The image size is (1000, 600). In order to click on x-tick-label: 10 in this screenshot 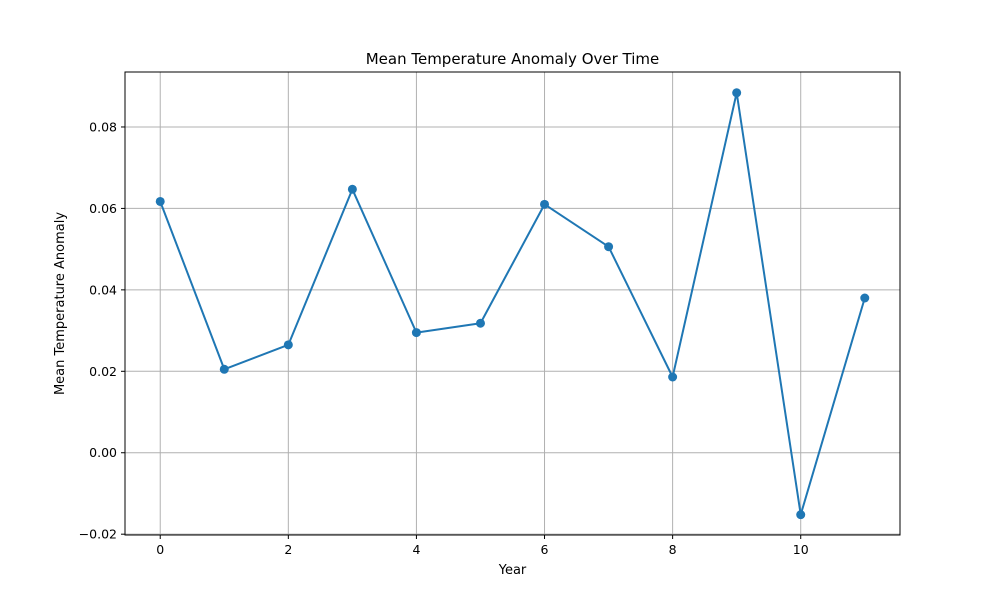, I will do `click(801, 549)`.